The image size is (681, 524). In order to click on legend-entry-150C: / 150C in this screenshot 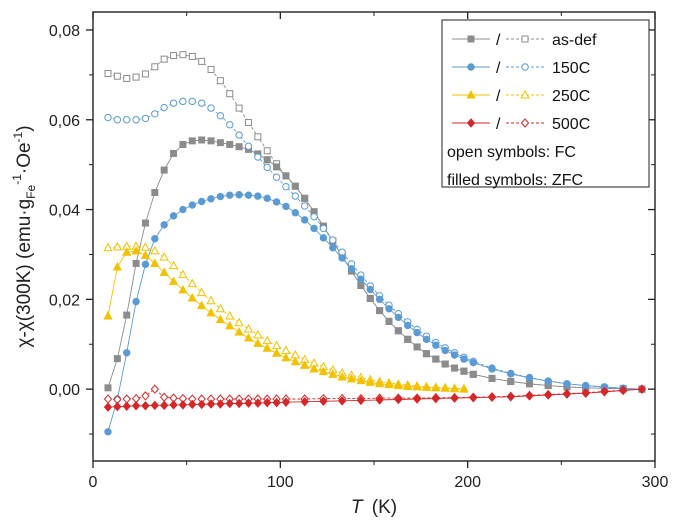, I will do `click(521, 68)`.